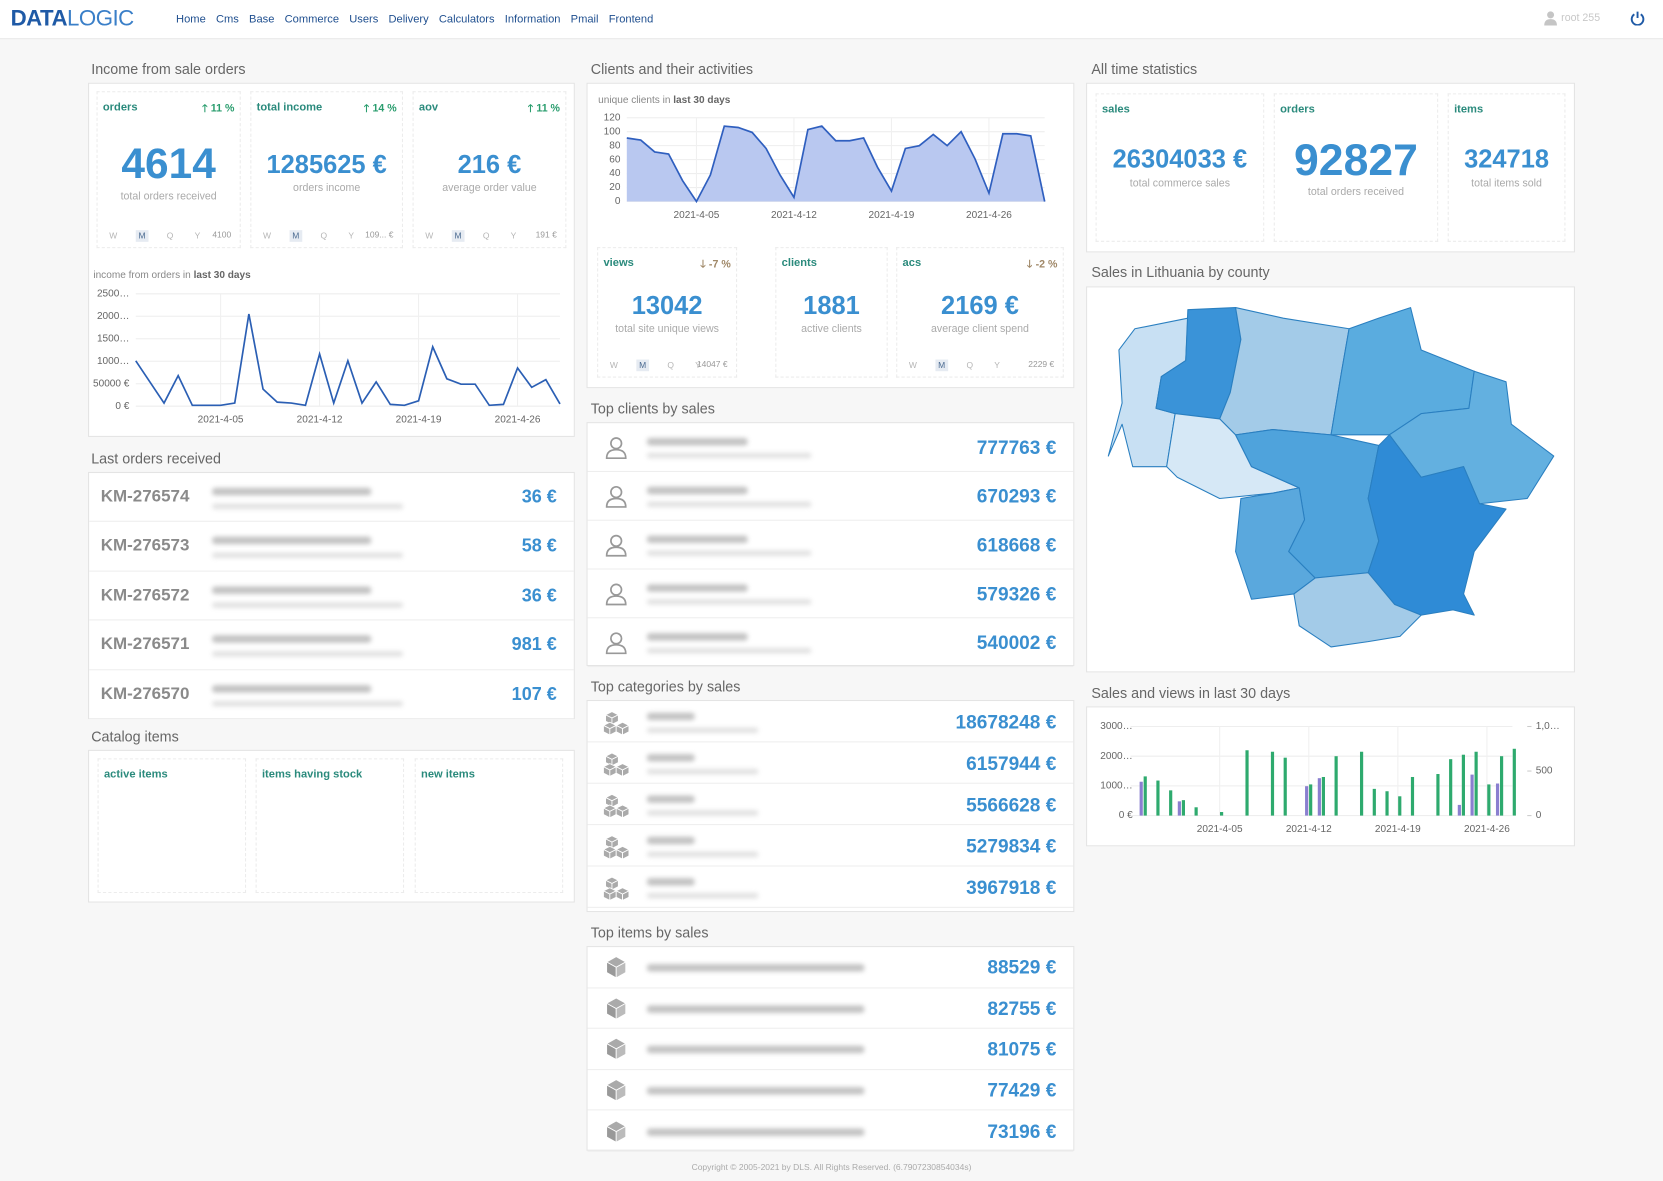 The height and width of the screenshot is (1181, 1663). I want to click on list-row: 777763 €, so click(830, 447).